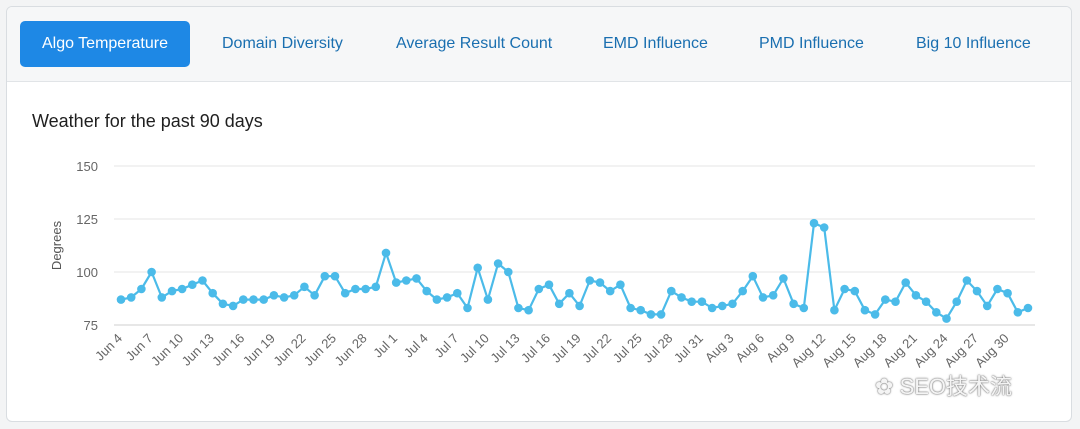  I want to click on chart-title: Weather for the past 90 days, so click(147, 121).